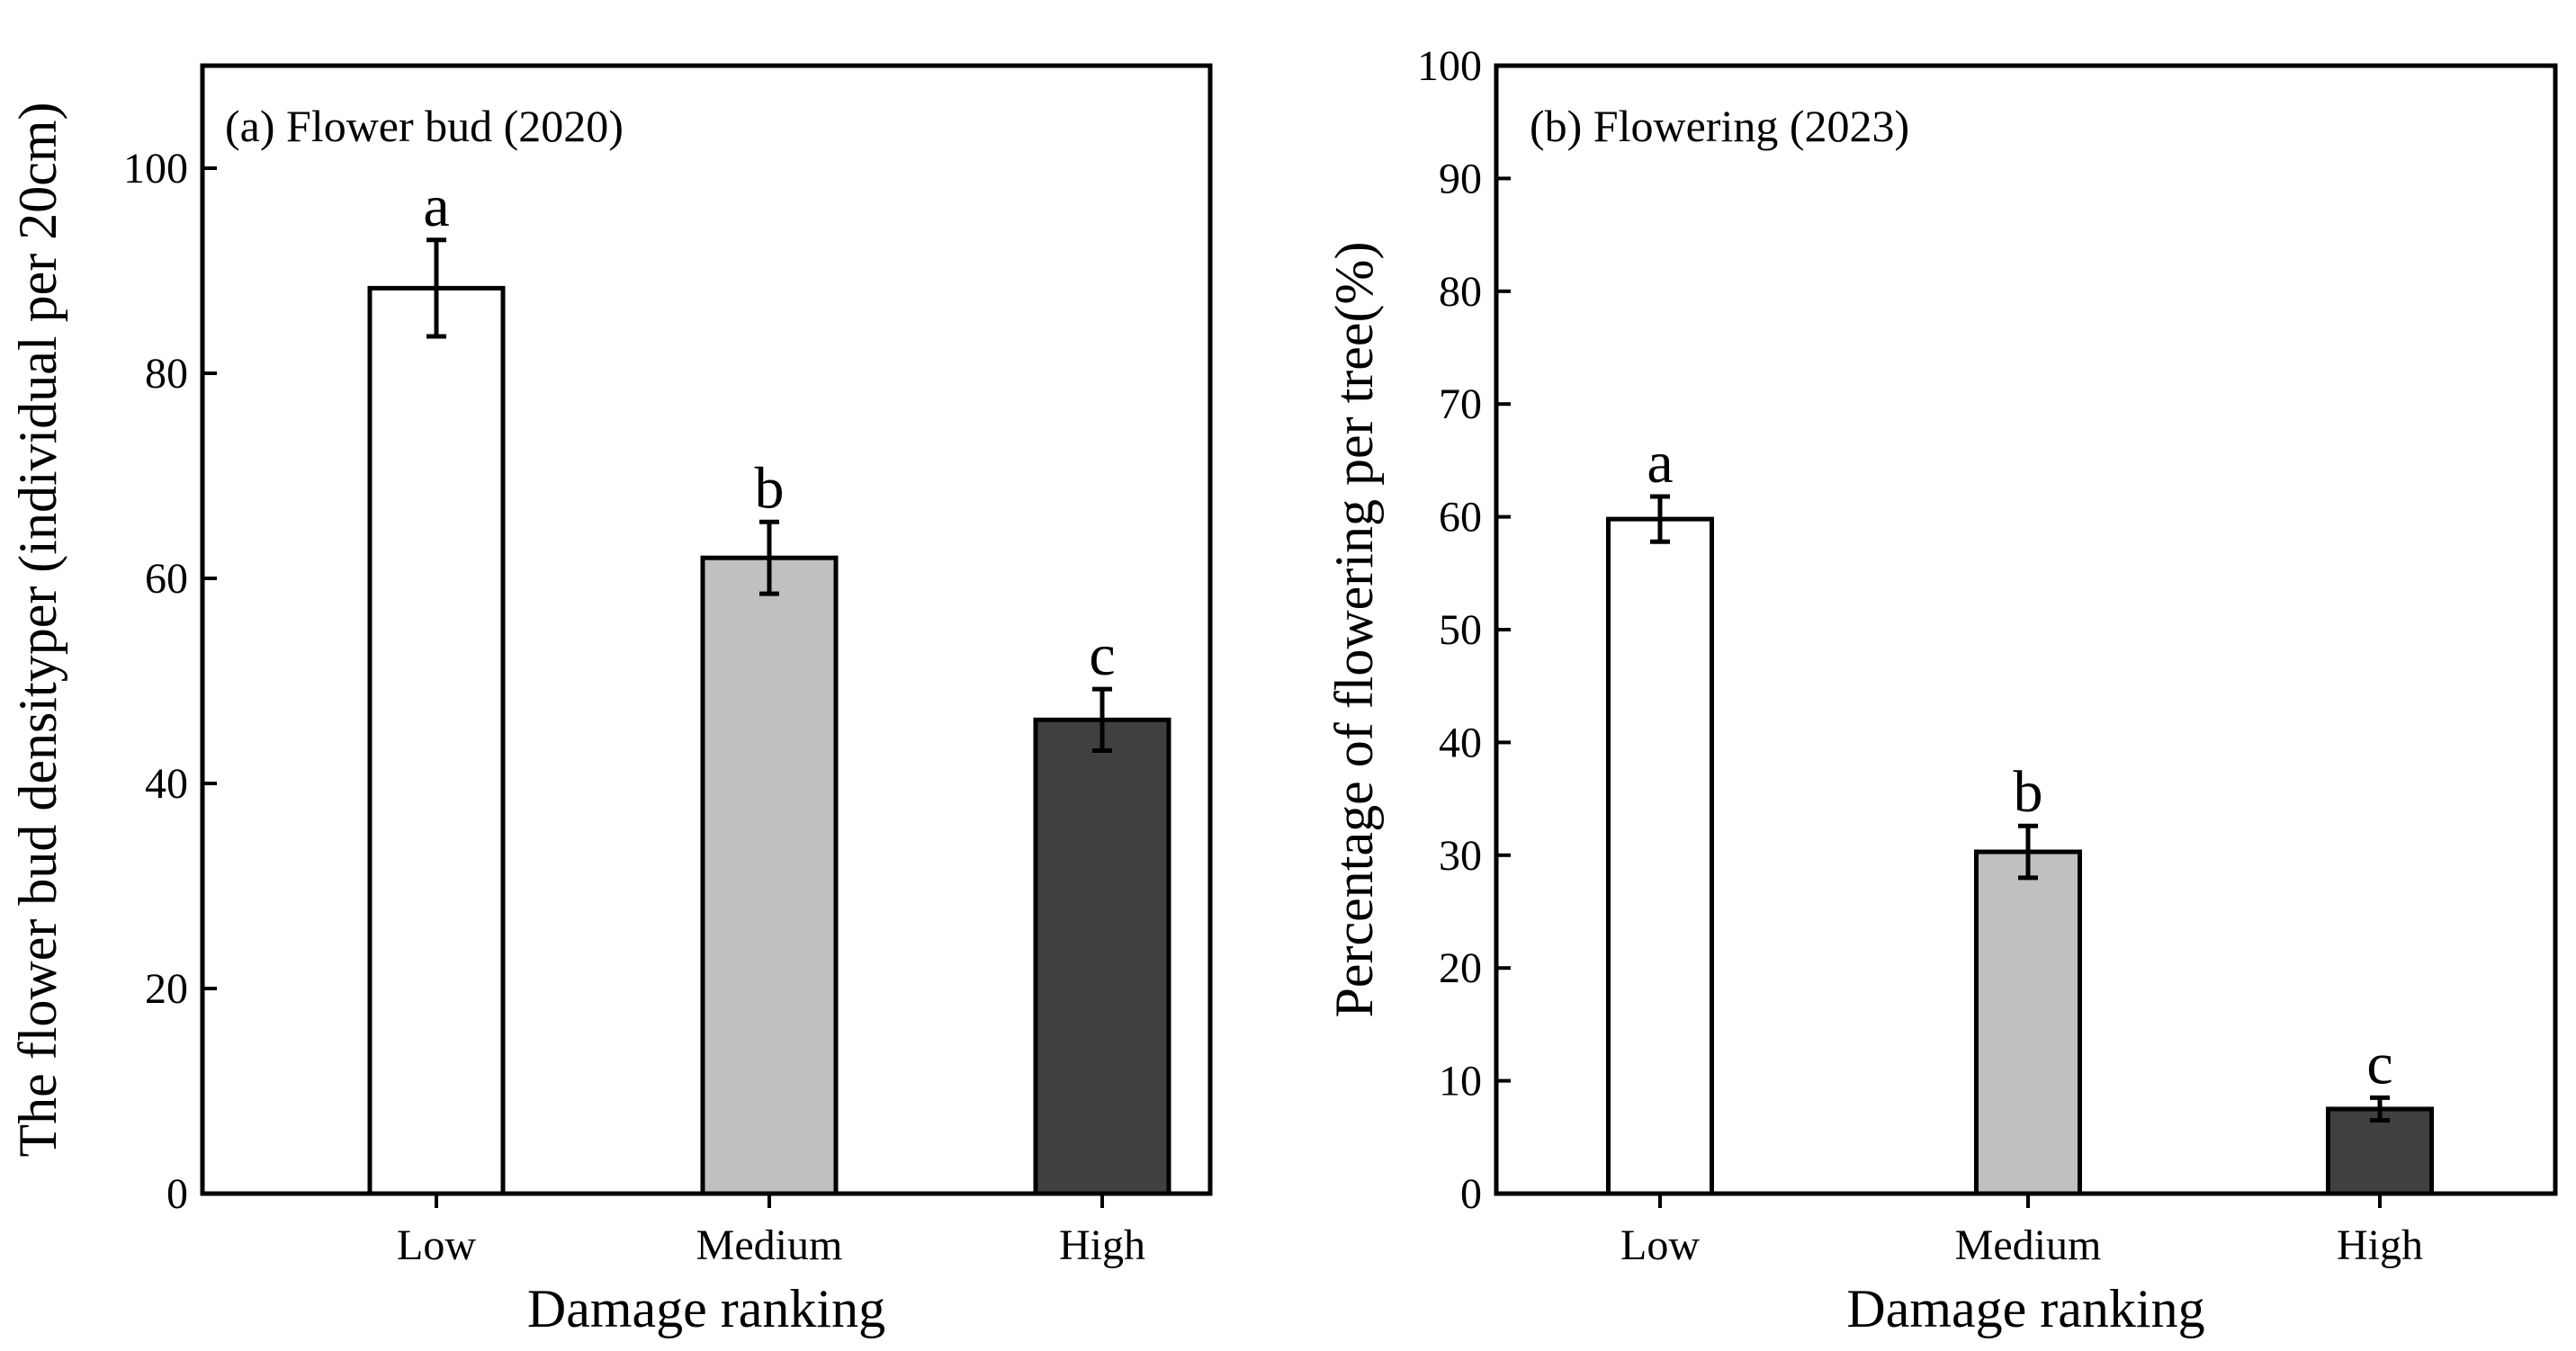 Image resolution: width=2576 pixels, height=1351 pixels. Describe the element at coordinates (770, 875) in the screenshot. I see `panel-a-bar-medium` at that location.